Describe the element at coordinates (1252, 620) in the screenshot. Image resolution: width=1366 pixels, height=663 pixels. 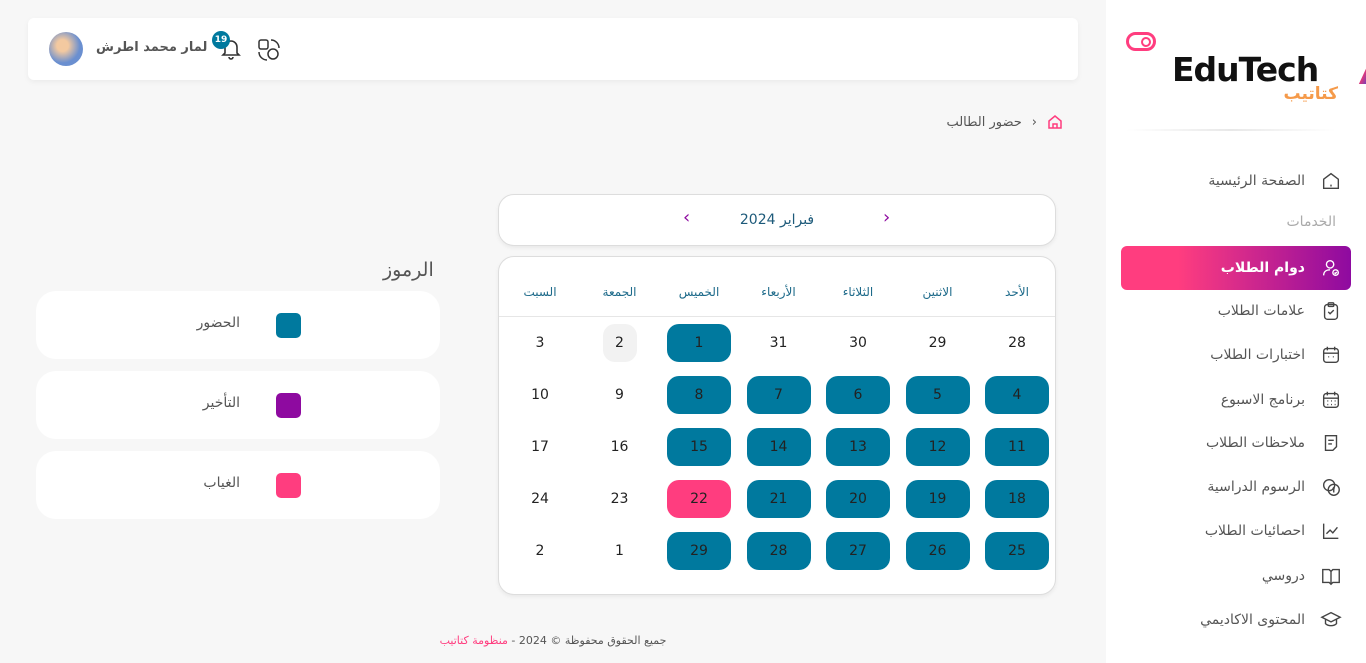
I see `sidebar-item-label: المحتوى الاكاديمي` at that location.